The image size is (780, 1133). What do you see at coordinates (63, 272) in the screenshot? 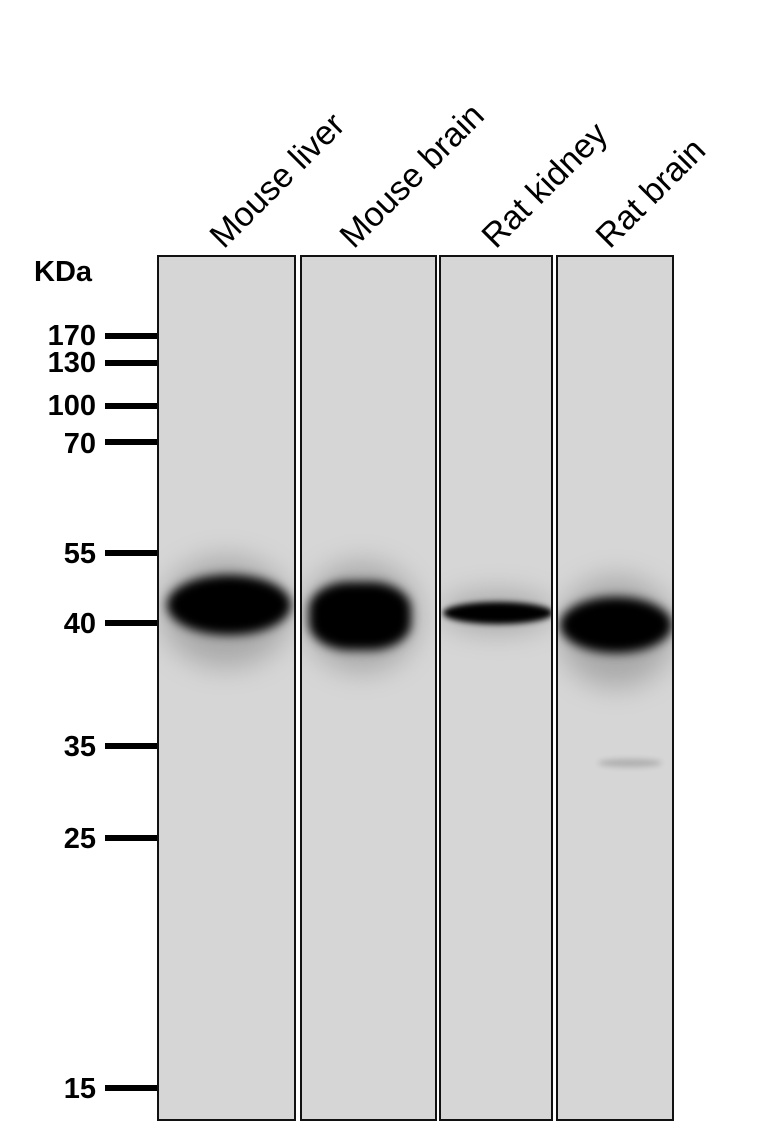
I see `unit-label: KDa` at bounding box center [63, 272].